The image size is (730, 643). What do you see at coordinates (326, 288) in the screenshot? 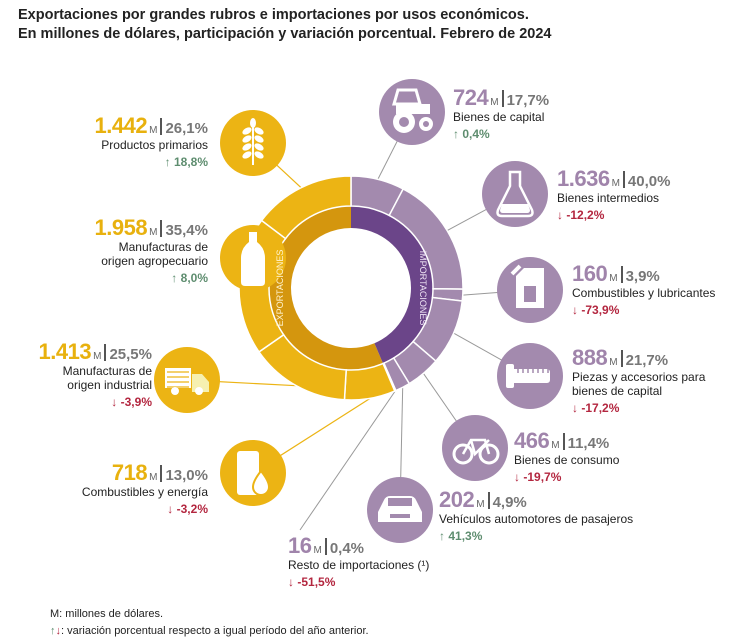
I see `exports-inner-ring` at bounding box center [326, 288].